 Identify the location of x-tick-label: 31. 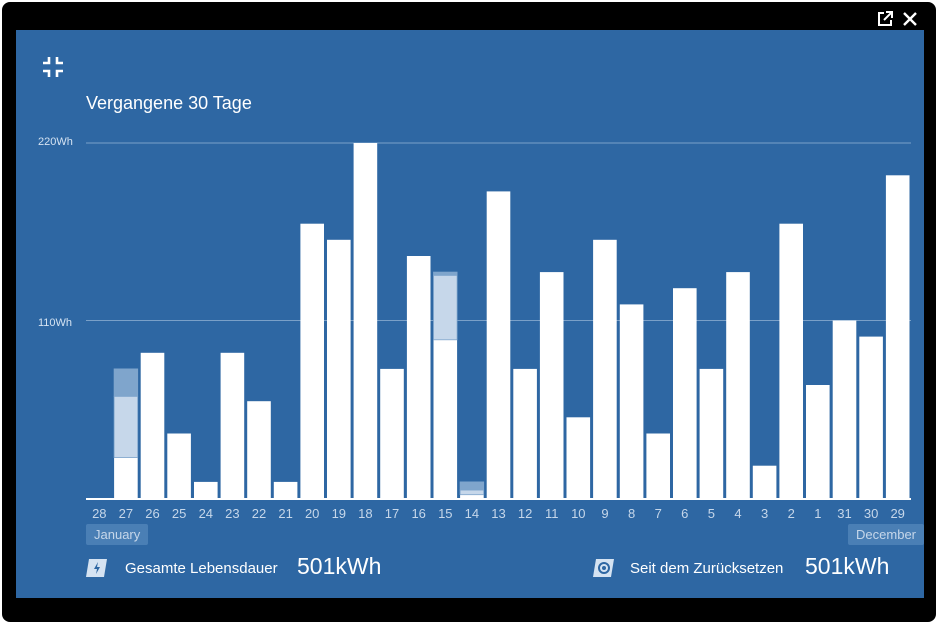
(844, 513).